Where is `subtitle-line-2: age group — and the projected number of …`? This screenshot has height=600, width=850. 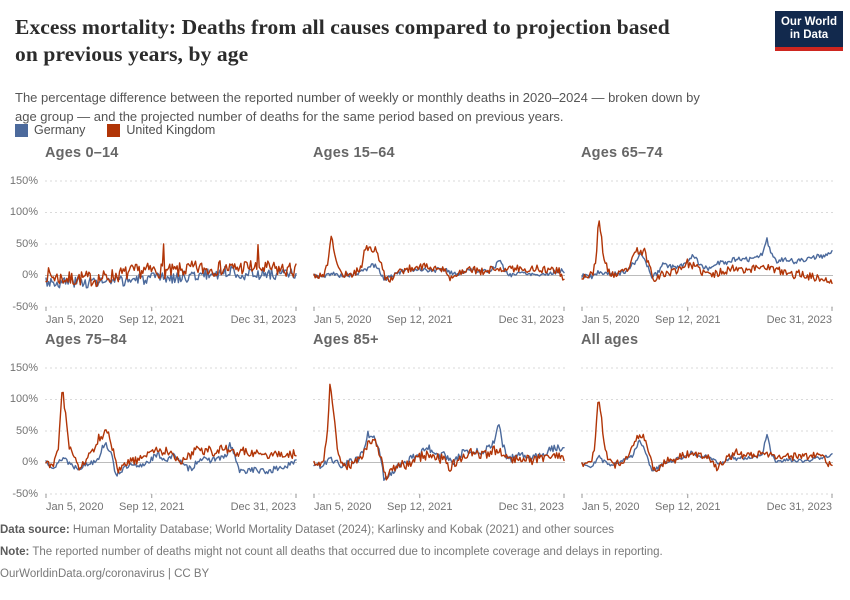 subtitle-line-2: age group — and the projected number of … is located at coordinates (289, 116).